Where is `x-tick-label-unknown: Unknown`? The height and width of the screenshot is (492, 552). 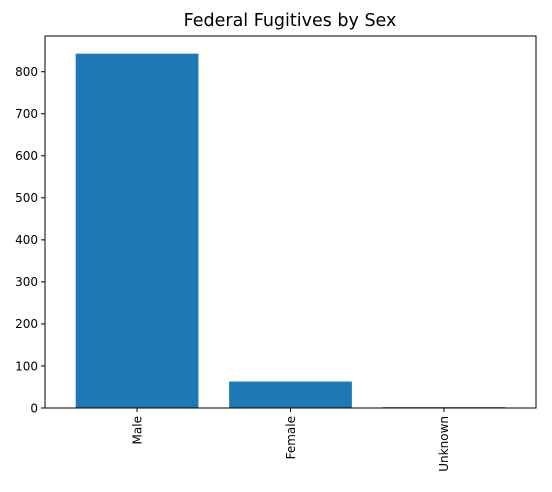
x-tick-label-unknown: Unknown is located at coordinates (444, 444).